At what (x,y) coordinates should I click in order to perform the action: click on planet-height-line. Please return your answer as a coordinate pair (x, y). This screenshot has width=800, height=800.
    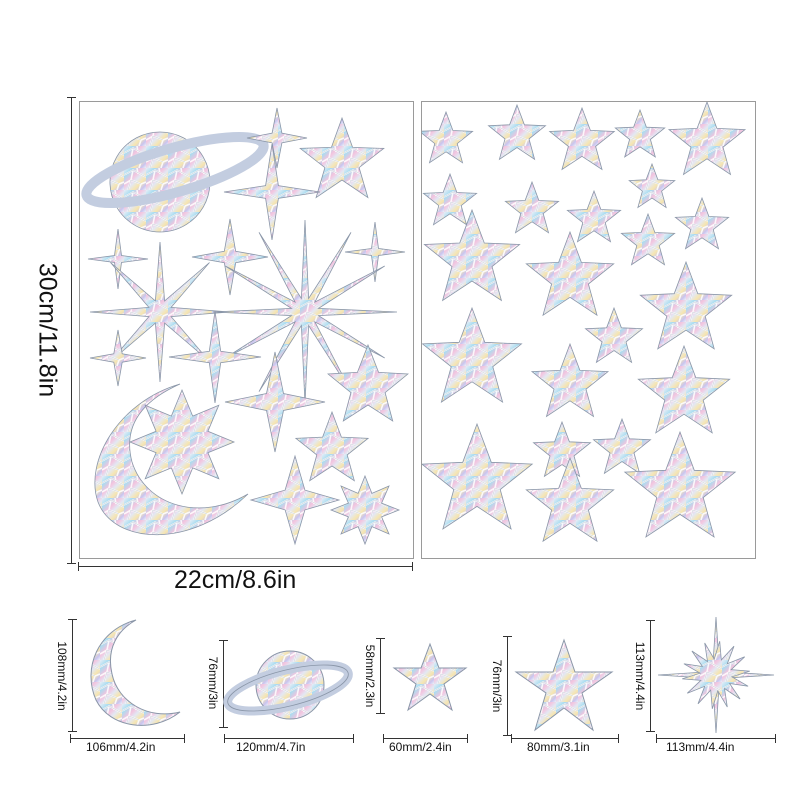
    Looking at the image, I should click on (223, 684).